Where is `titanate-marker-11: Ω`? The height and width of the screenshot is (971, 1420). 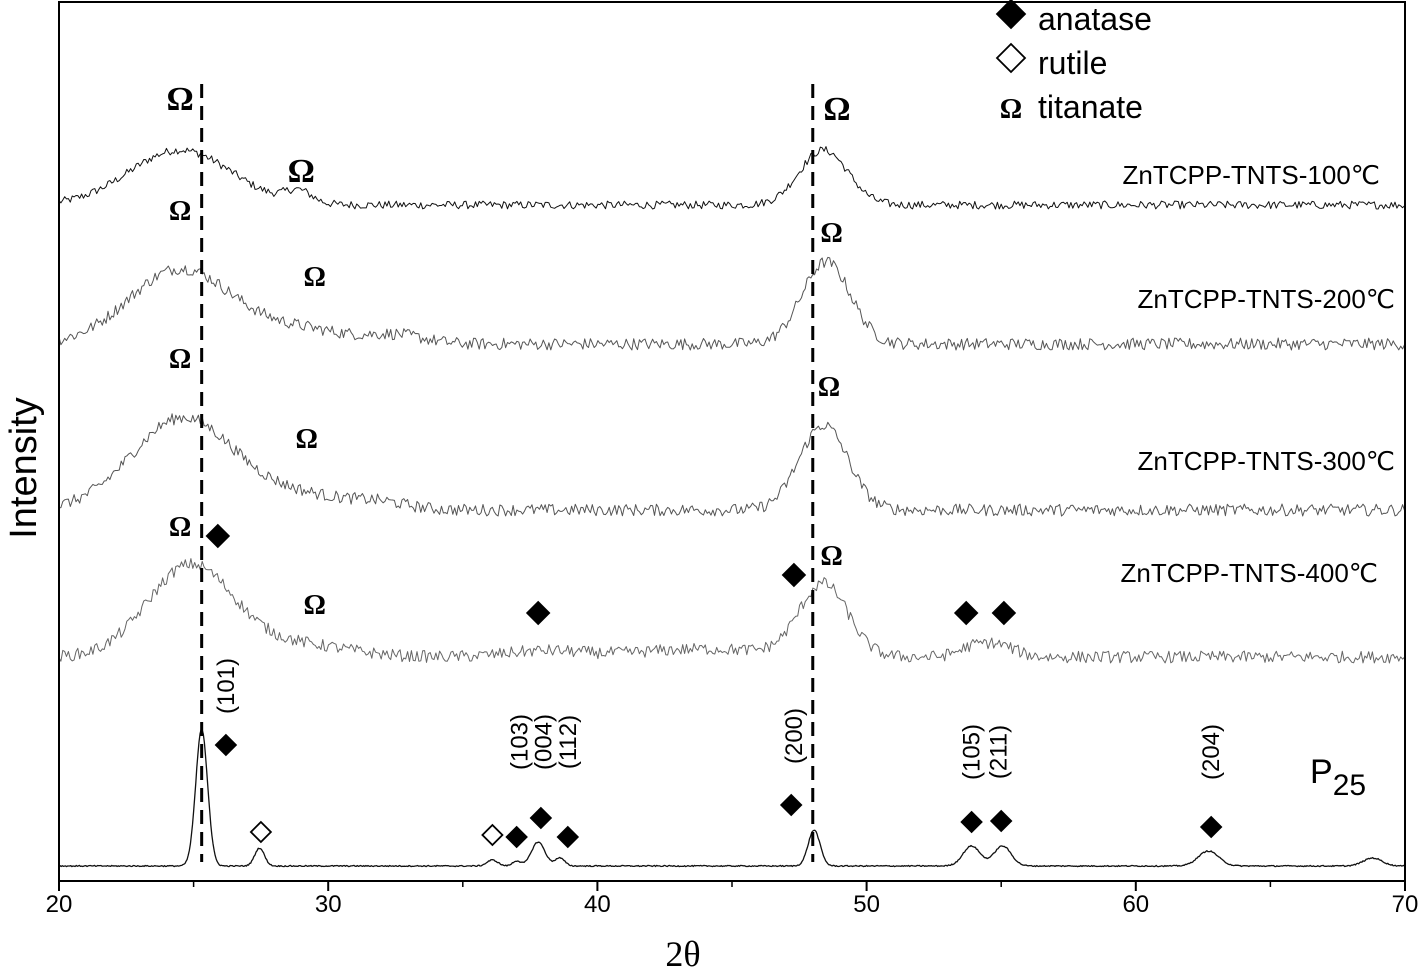 titanate-marker-11: Ω is located at coordinates (831, 556).